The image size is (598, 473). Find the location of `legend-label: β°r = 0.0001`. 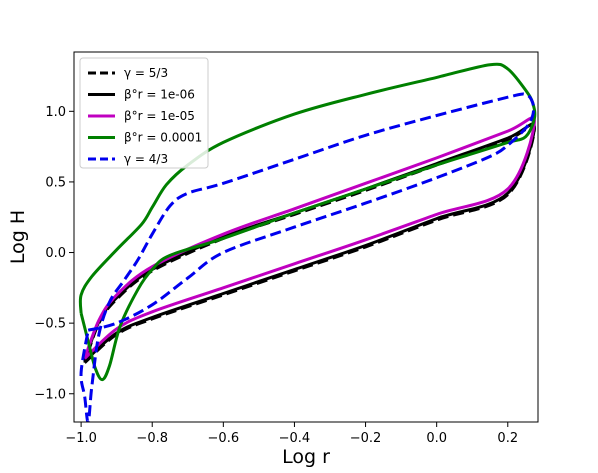

legend-label: β°r = 0.0001 is located at coordinates (163, 138).